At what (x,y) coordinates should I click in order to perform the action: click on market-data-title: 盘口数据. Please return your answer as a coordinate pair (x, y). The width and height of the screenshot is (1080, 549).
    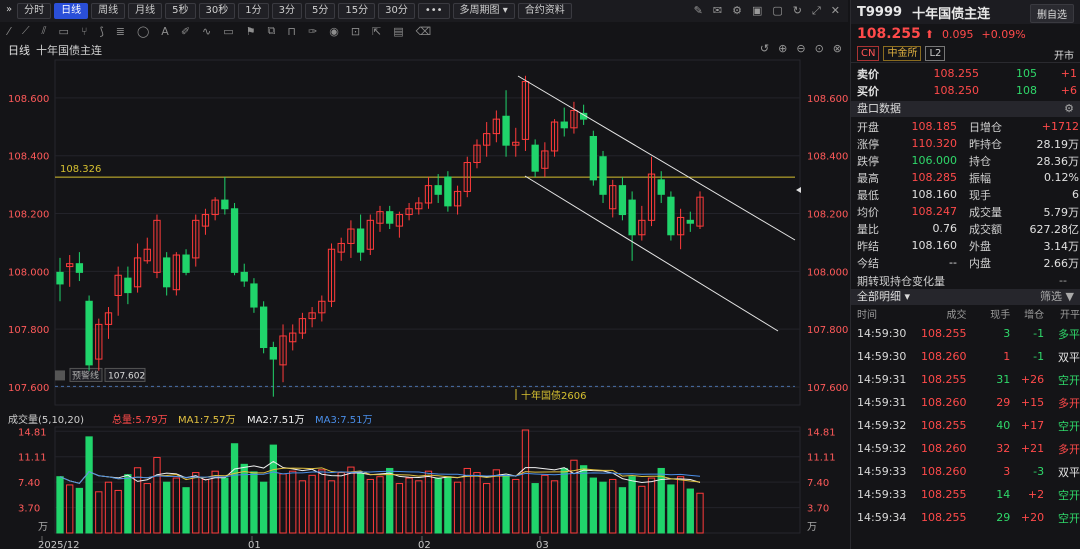
    Looking at the image, I should click on (879, 108).